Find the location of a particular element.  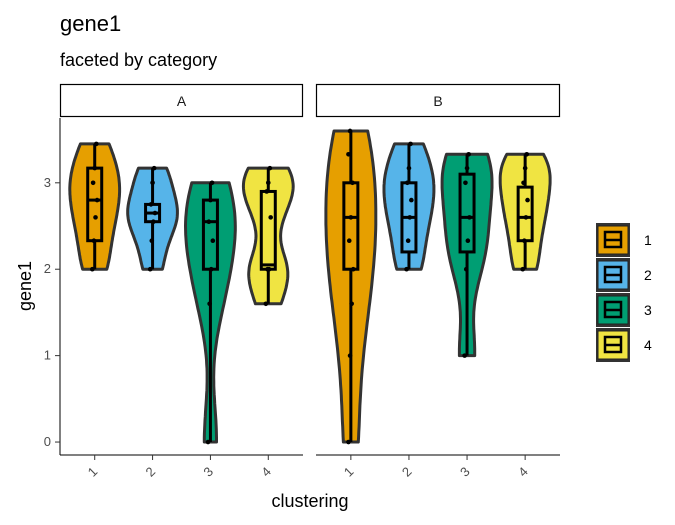

legend-label: 1 is located at coordinates (648, 240).